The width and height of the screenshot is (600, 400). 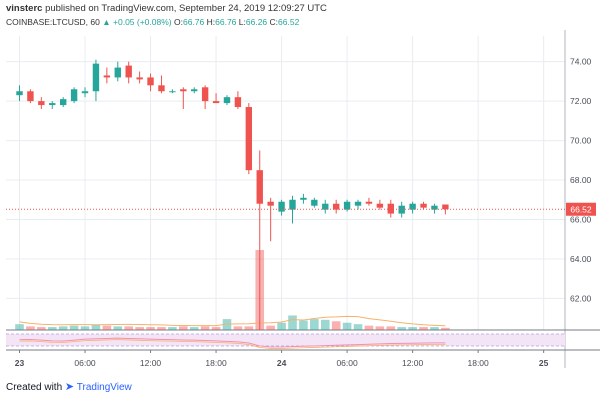 What do you see at coordinates (232, 321) in the screenshot?
I see `volume-ma-line` at bounding box center [232, 321].